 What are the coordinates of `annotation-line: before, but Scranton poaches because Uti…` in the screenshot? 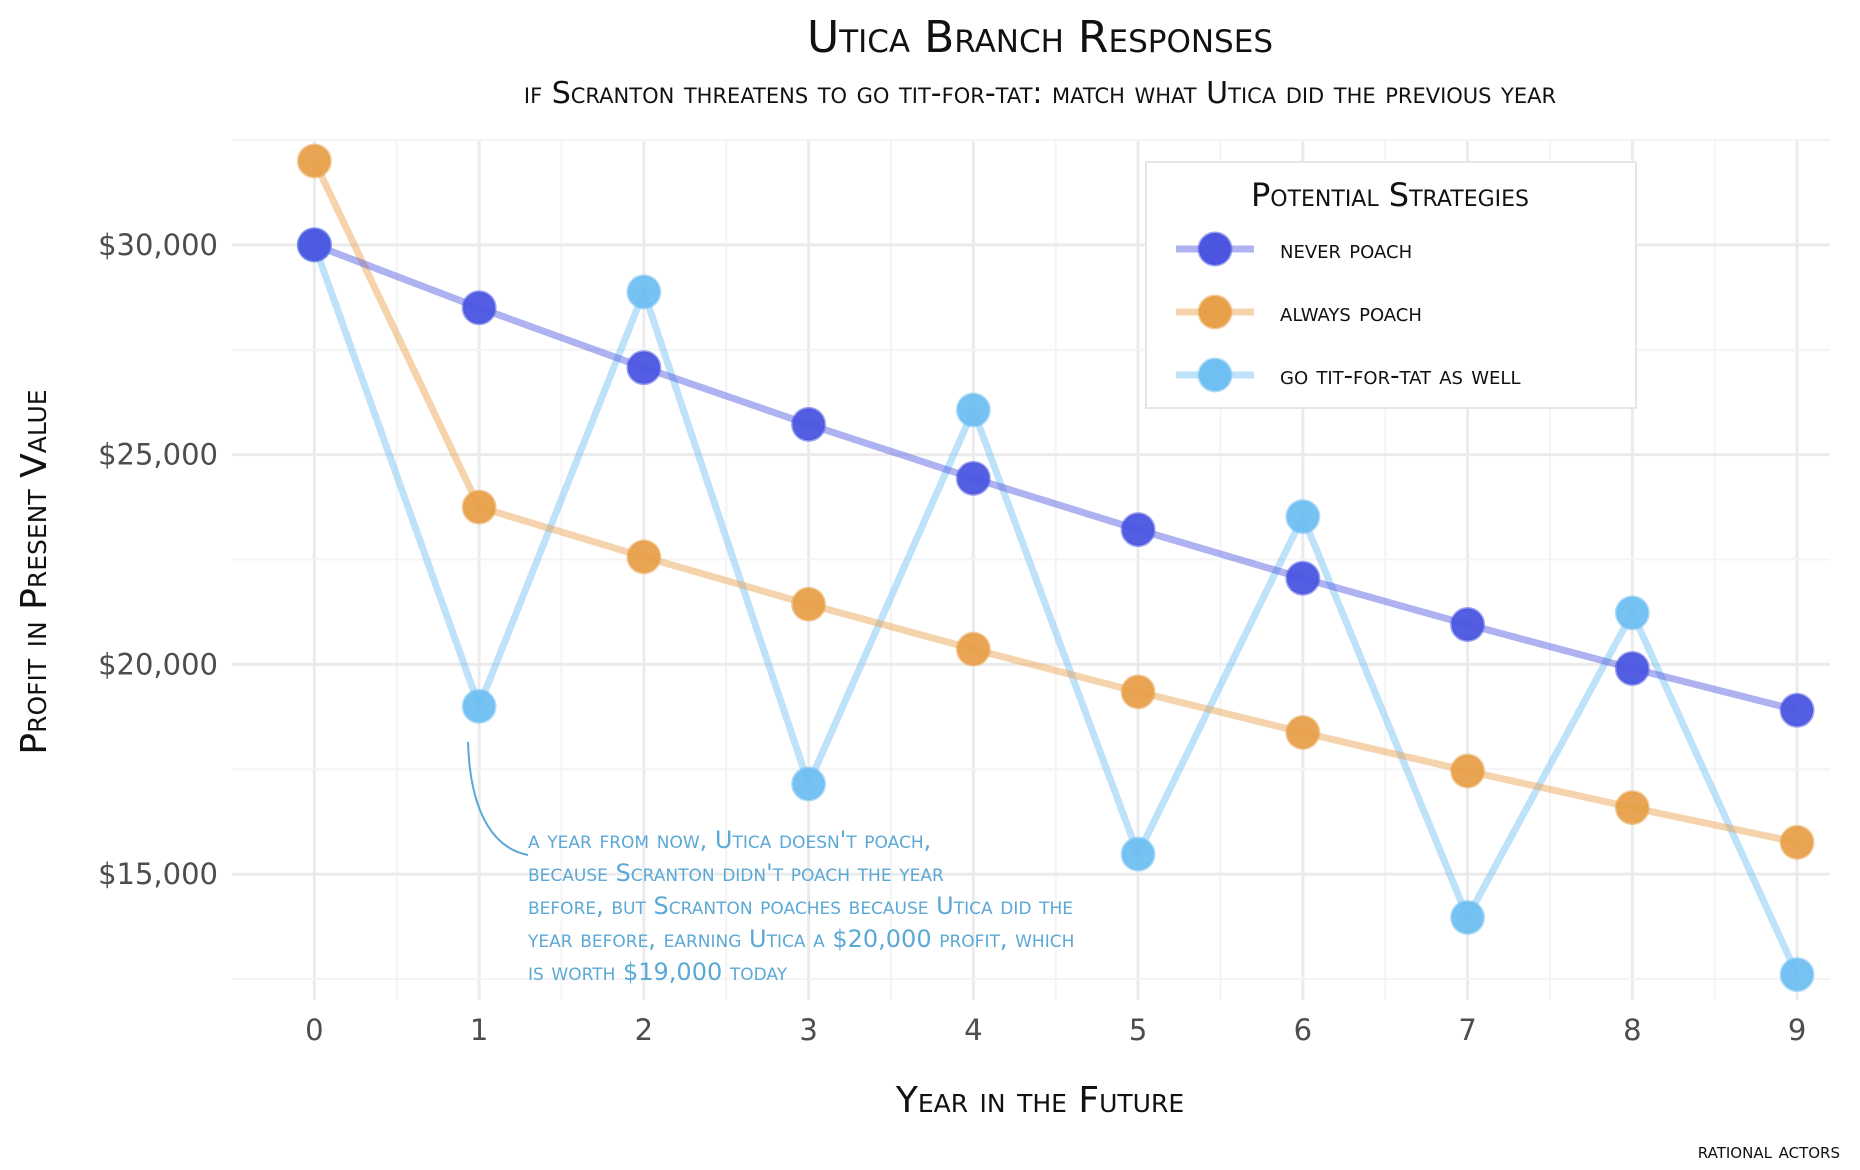 It's located at (800, 906).